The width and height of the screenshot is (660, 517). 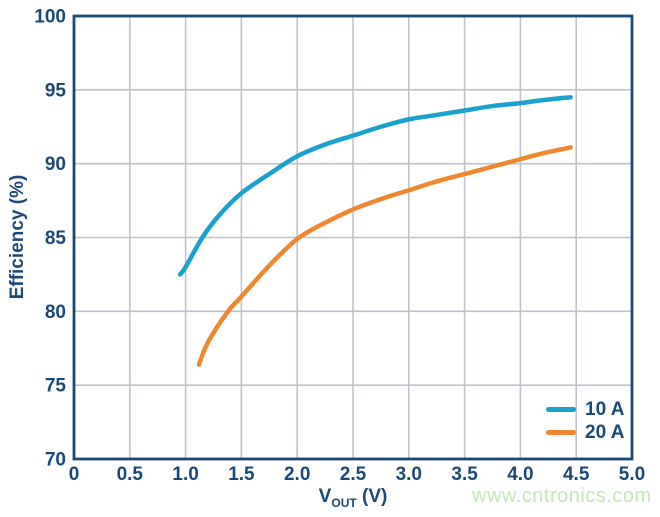 What do you see at coordinates (464, 474) in the screenshot?
I see `x-tick-label: 3.5` at bounding box center [464, 474].